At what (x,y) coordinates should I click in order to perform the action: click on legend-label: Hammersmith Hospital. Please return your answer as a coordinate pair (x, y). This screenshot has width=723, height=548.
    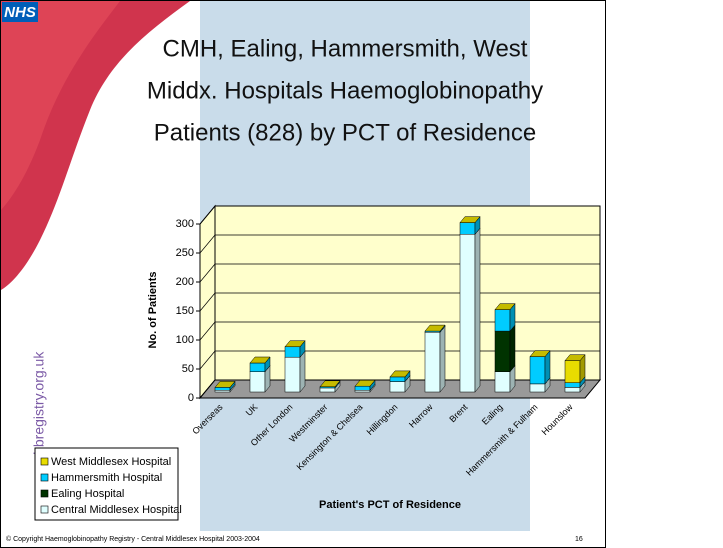
    Looking at the image, I should click on (106, 478).